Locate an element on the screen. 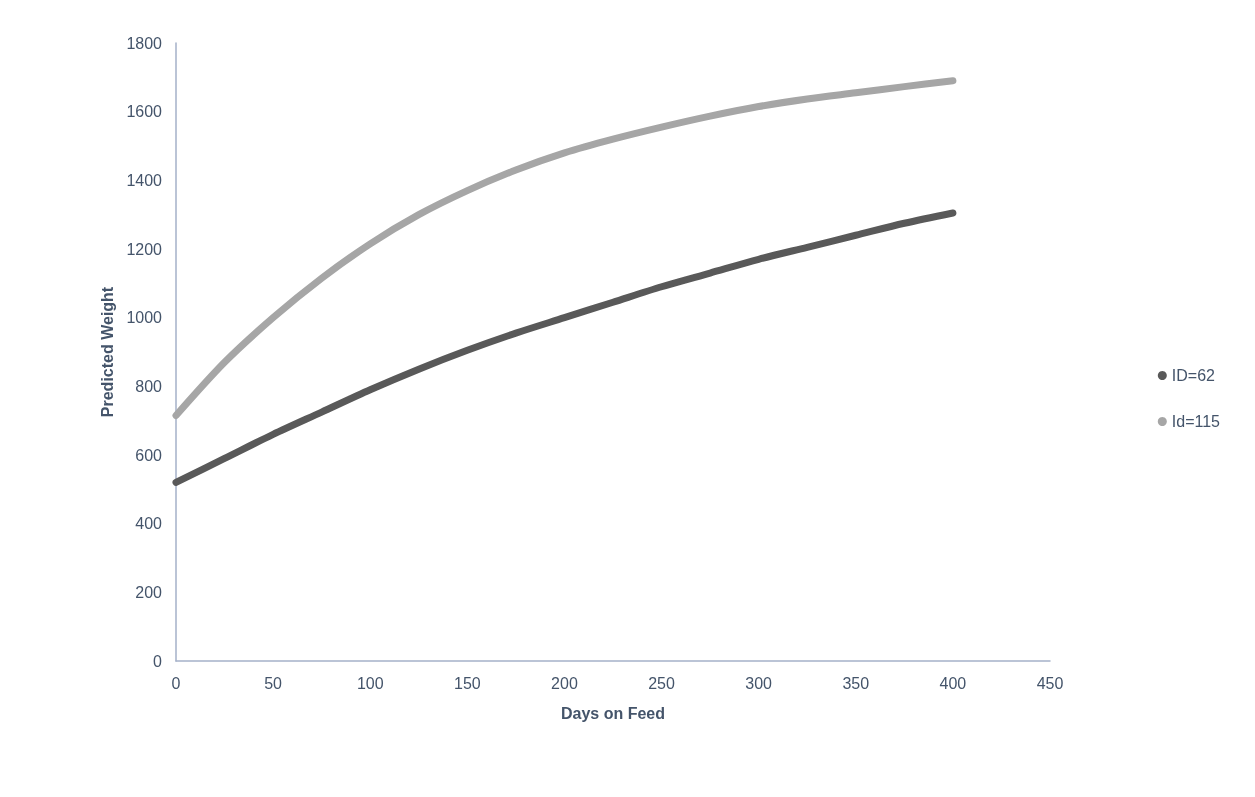 This screenshot has width=1255, height=797. y-tick-label: 1400 is located at coordinates (144, 180).